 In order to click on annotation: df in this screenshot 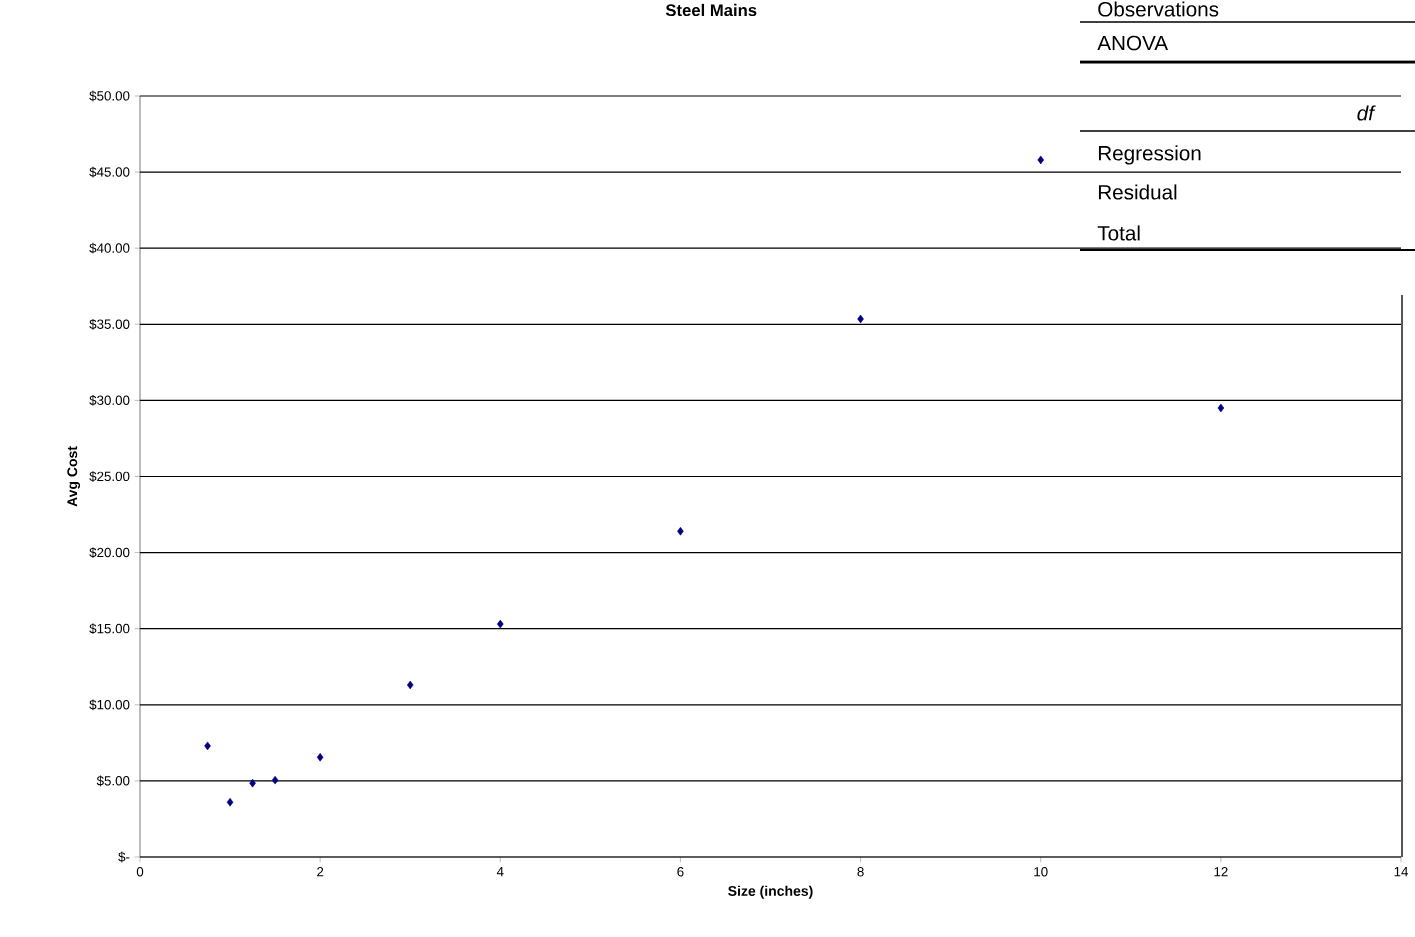, I will do `click(1366, 113)`.